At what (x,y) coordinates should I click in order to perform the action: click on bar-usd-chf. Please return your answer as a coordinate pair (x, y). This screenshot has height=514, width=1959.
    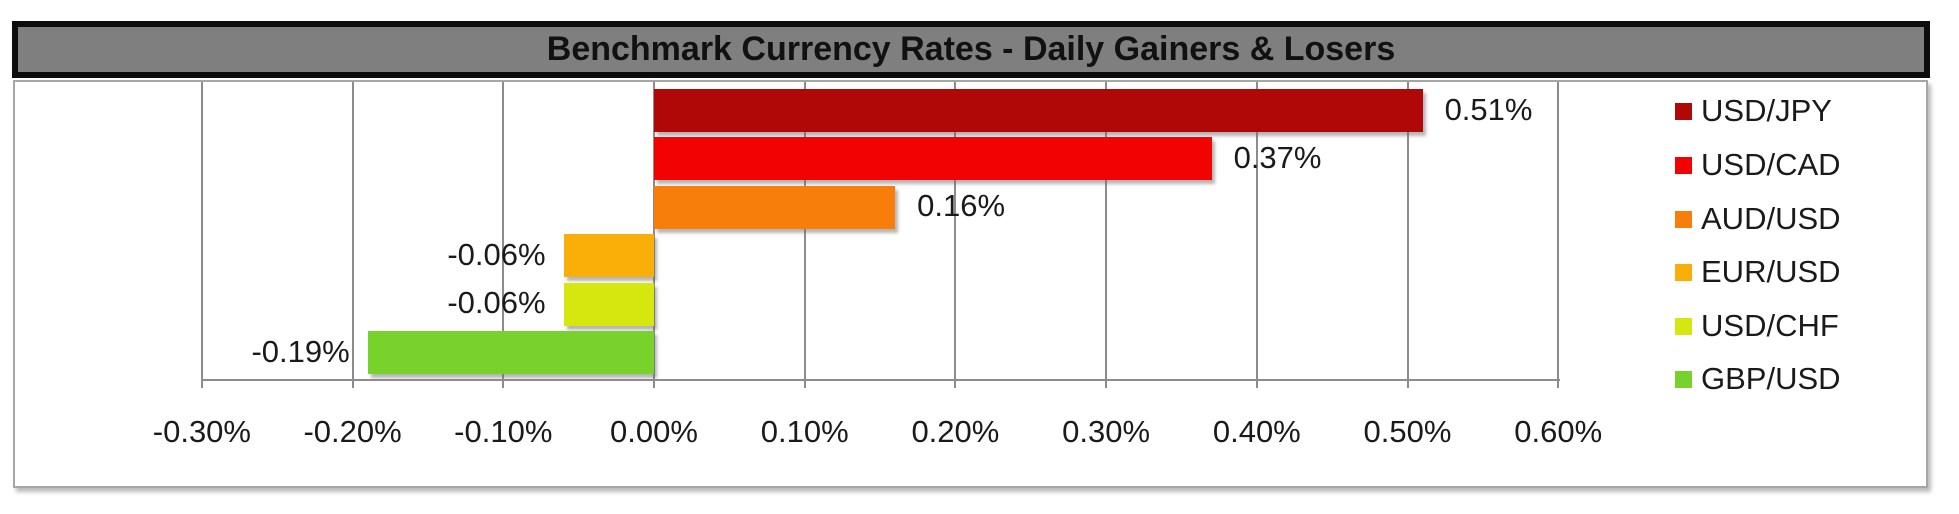
    Looking at the image, I should click on (608, 304).